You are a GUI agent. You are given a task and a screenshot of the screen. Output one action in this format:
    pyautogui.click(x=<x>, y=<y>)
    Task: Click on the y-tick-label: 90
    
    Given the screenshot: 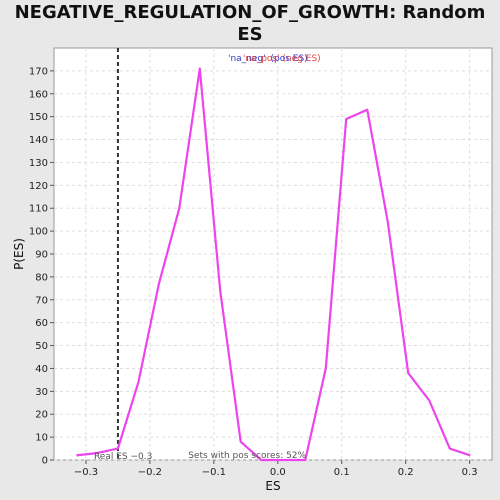 What is the action you would take?
    pyautogui.click(x=41, y=255)
    